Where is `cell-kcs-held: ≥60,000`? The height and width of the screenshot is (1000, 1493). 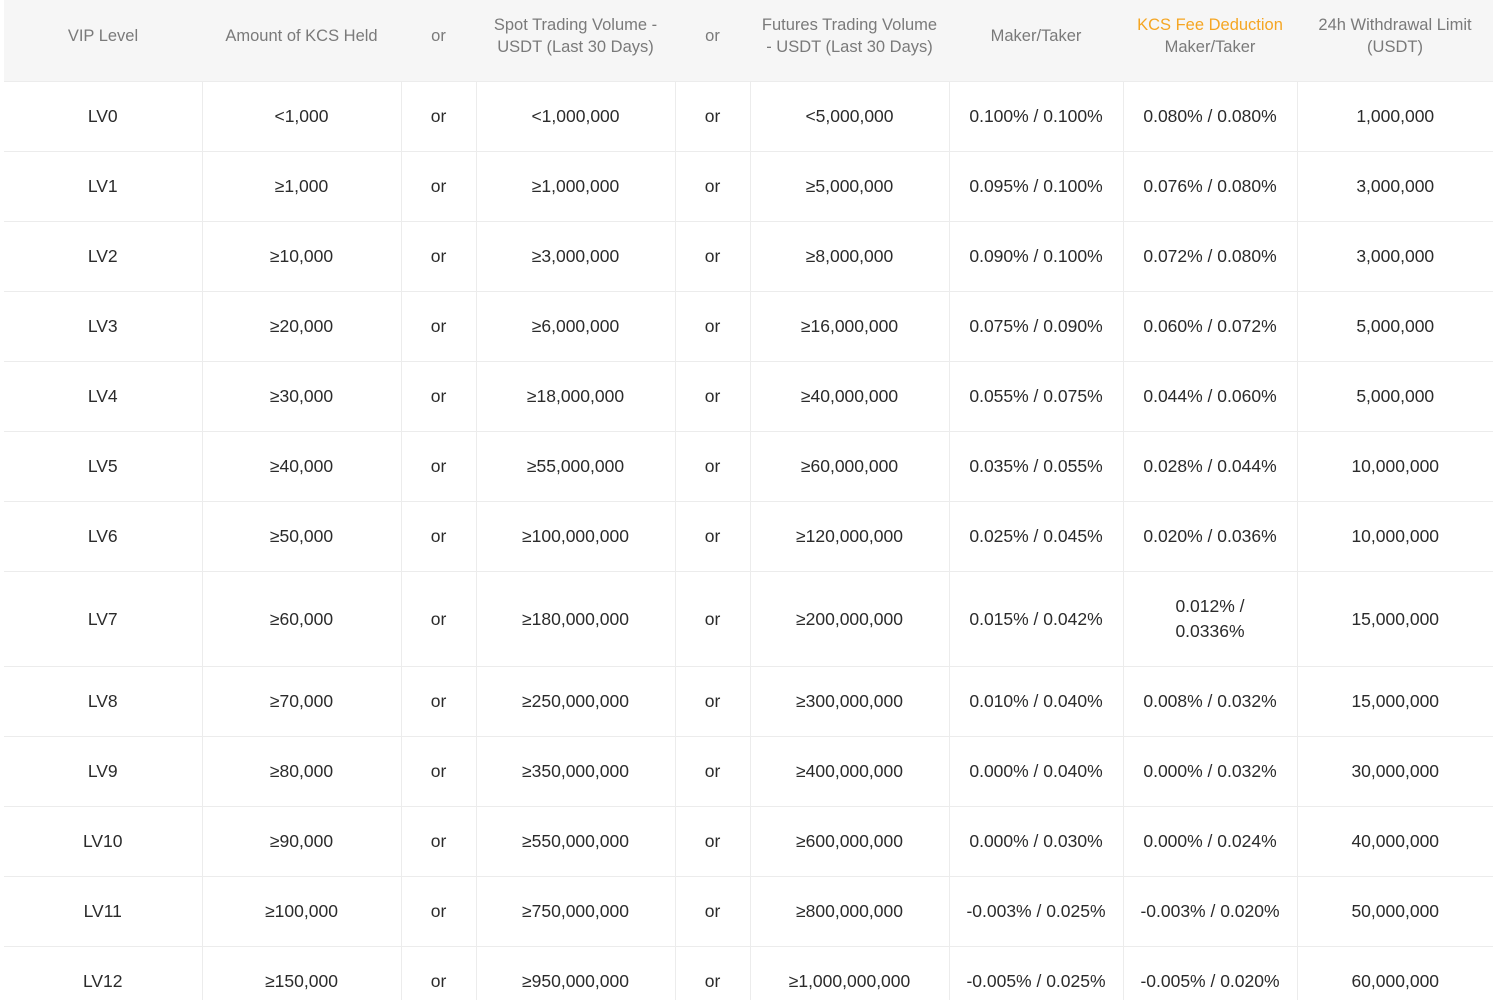
cell-kcs-held: ≥60,000 is located at coordinates (302, 619).